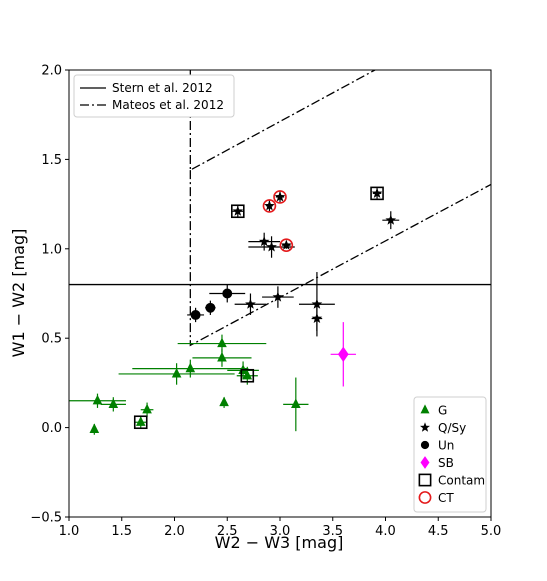 The height and width of the screenshot is (581, 547). Describe the element at coordinates (438, 531) in the screenshot. I see `x-tick-label: 4.5` at that location.